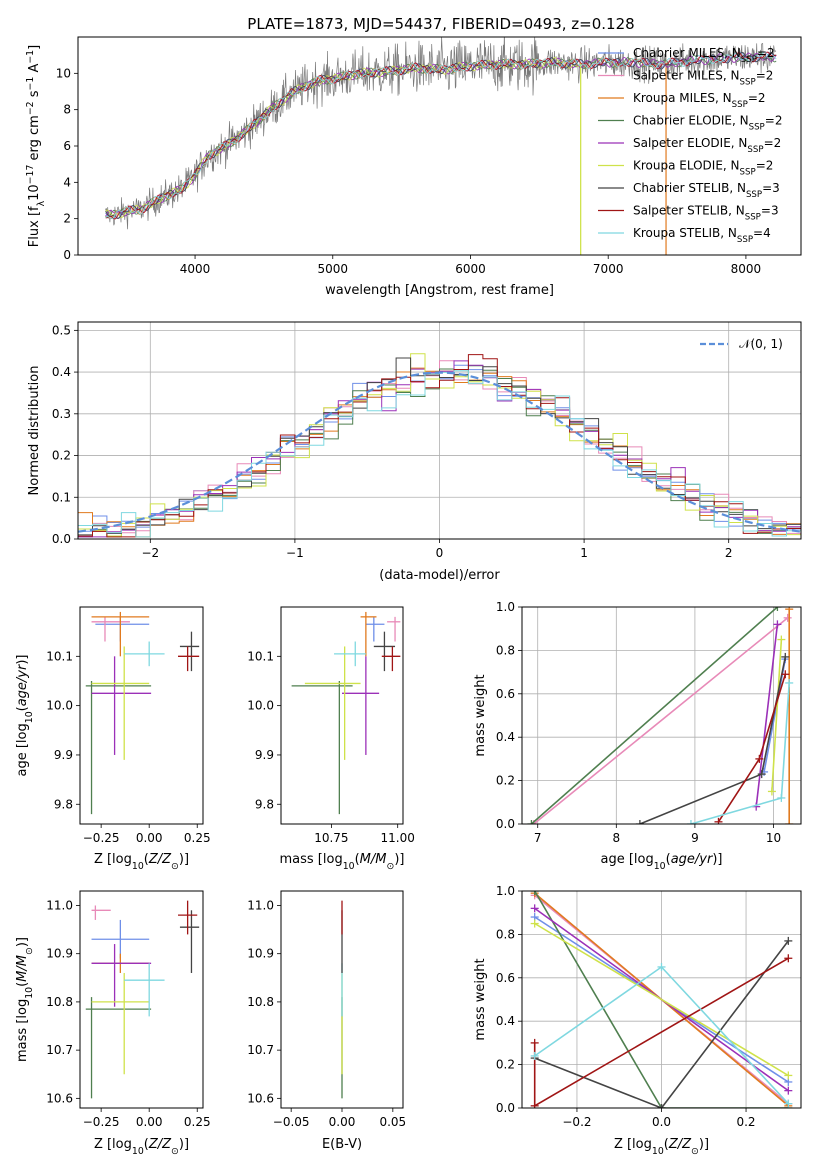 The height and width of the screenshot is (1170, 819). What do you see at coordinates (773, 838) in the screenshot?
I see `x-tick-label: 10` at bounding box center [773, 838].